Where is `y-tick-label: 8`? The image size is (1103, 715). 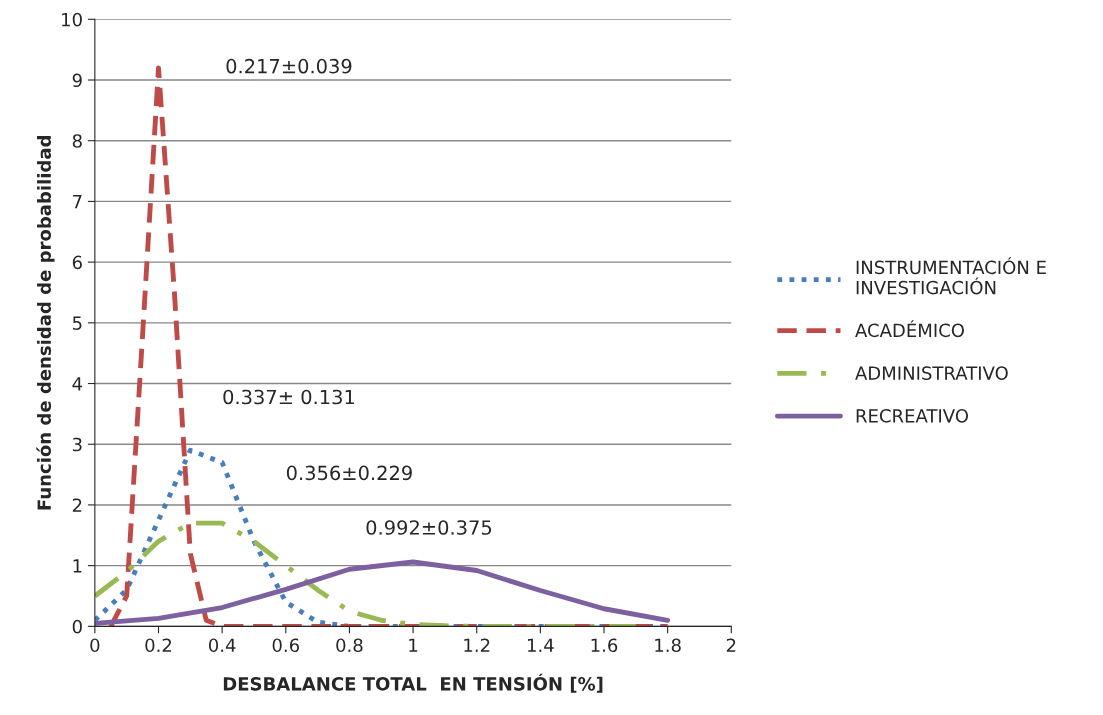 y-tick-label: 8 is located at coordinates (77, 141).